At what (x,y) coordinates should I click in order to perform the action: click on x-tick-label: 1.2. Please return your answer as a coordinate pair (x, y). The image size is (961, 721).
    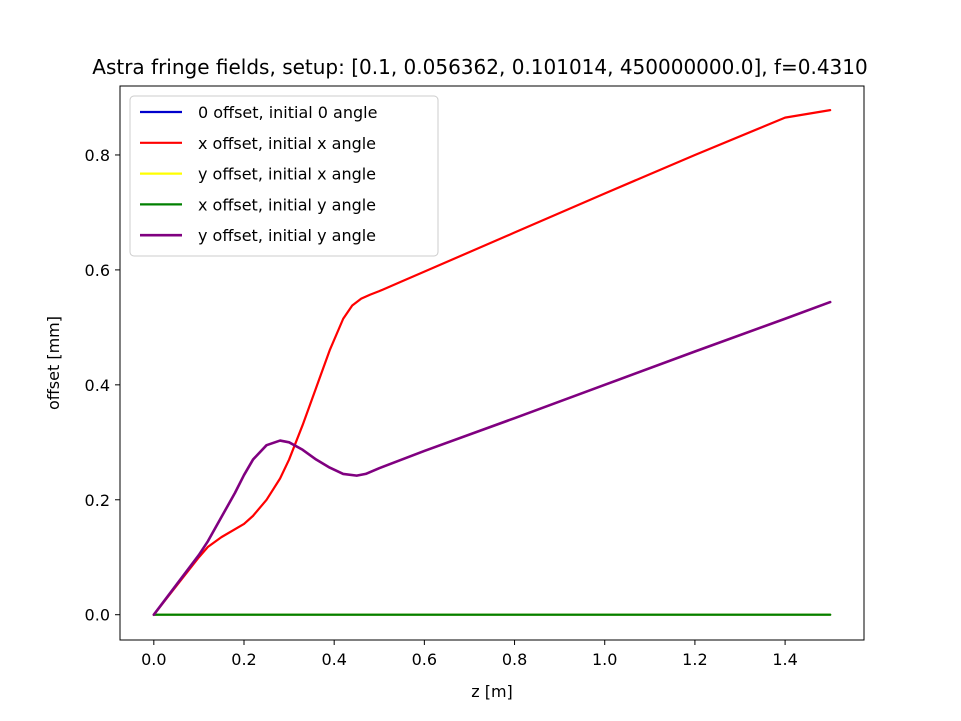
    Looking at the image, I should click on (694, 659).